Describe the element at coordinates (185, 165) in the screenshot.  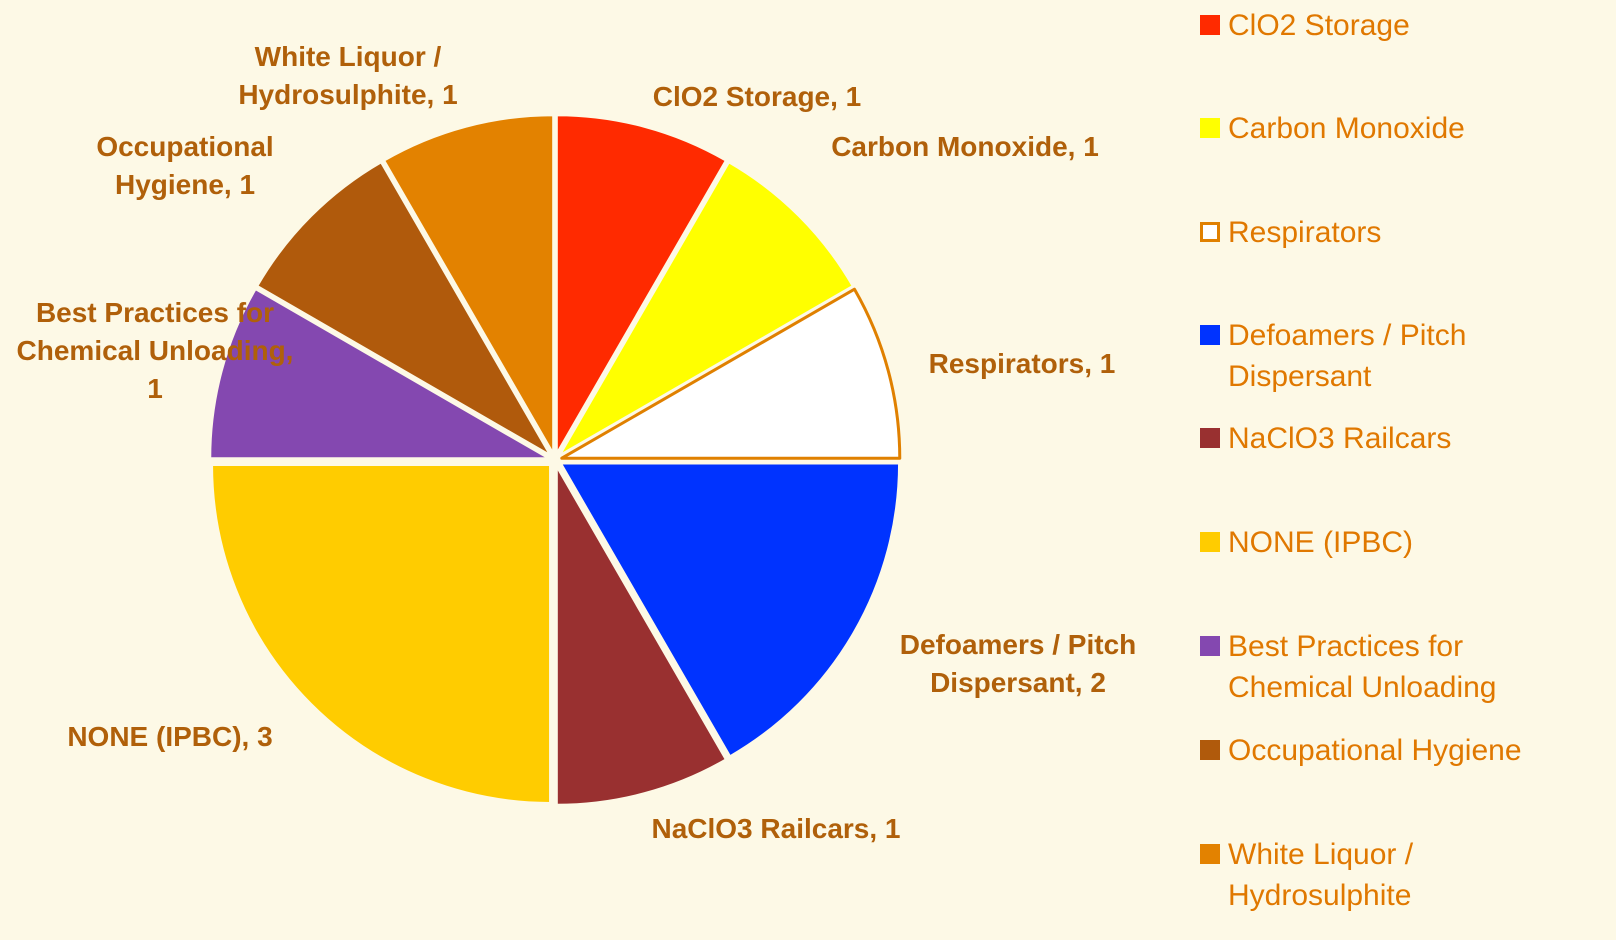
I see `data-label: Occupational Hygiene, 1` at that location.